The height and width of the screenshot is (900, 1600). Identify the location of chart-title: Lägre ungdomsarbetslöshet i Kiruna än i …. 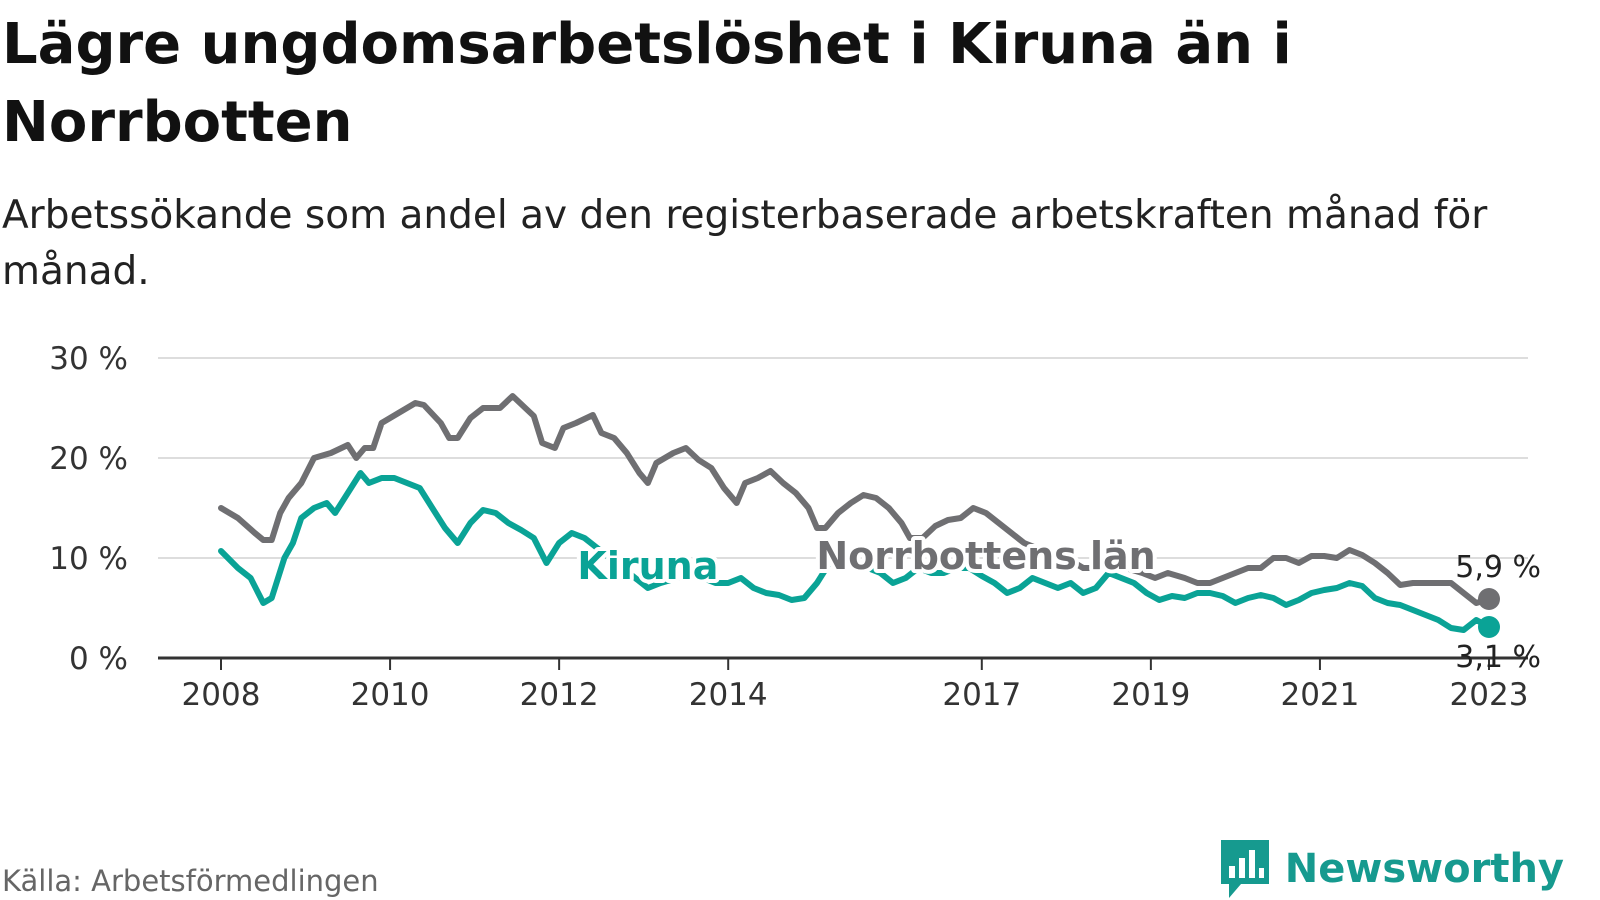
(647, 83).